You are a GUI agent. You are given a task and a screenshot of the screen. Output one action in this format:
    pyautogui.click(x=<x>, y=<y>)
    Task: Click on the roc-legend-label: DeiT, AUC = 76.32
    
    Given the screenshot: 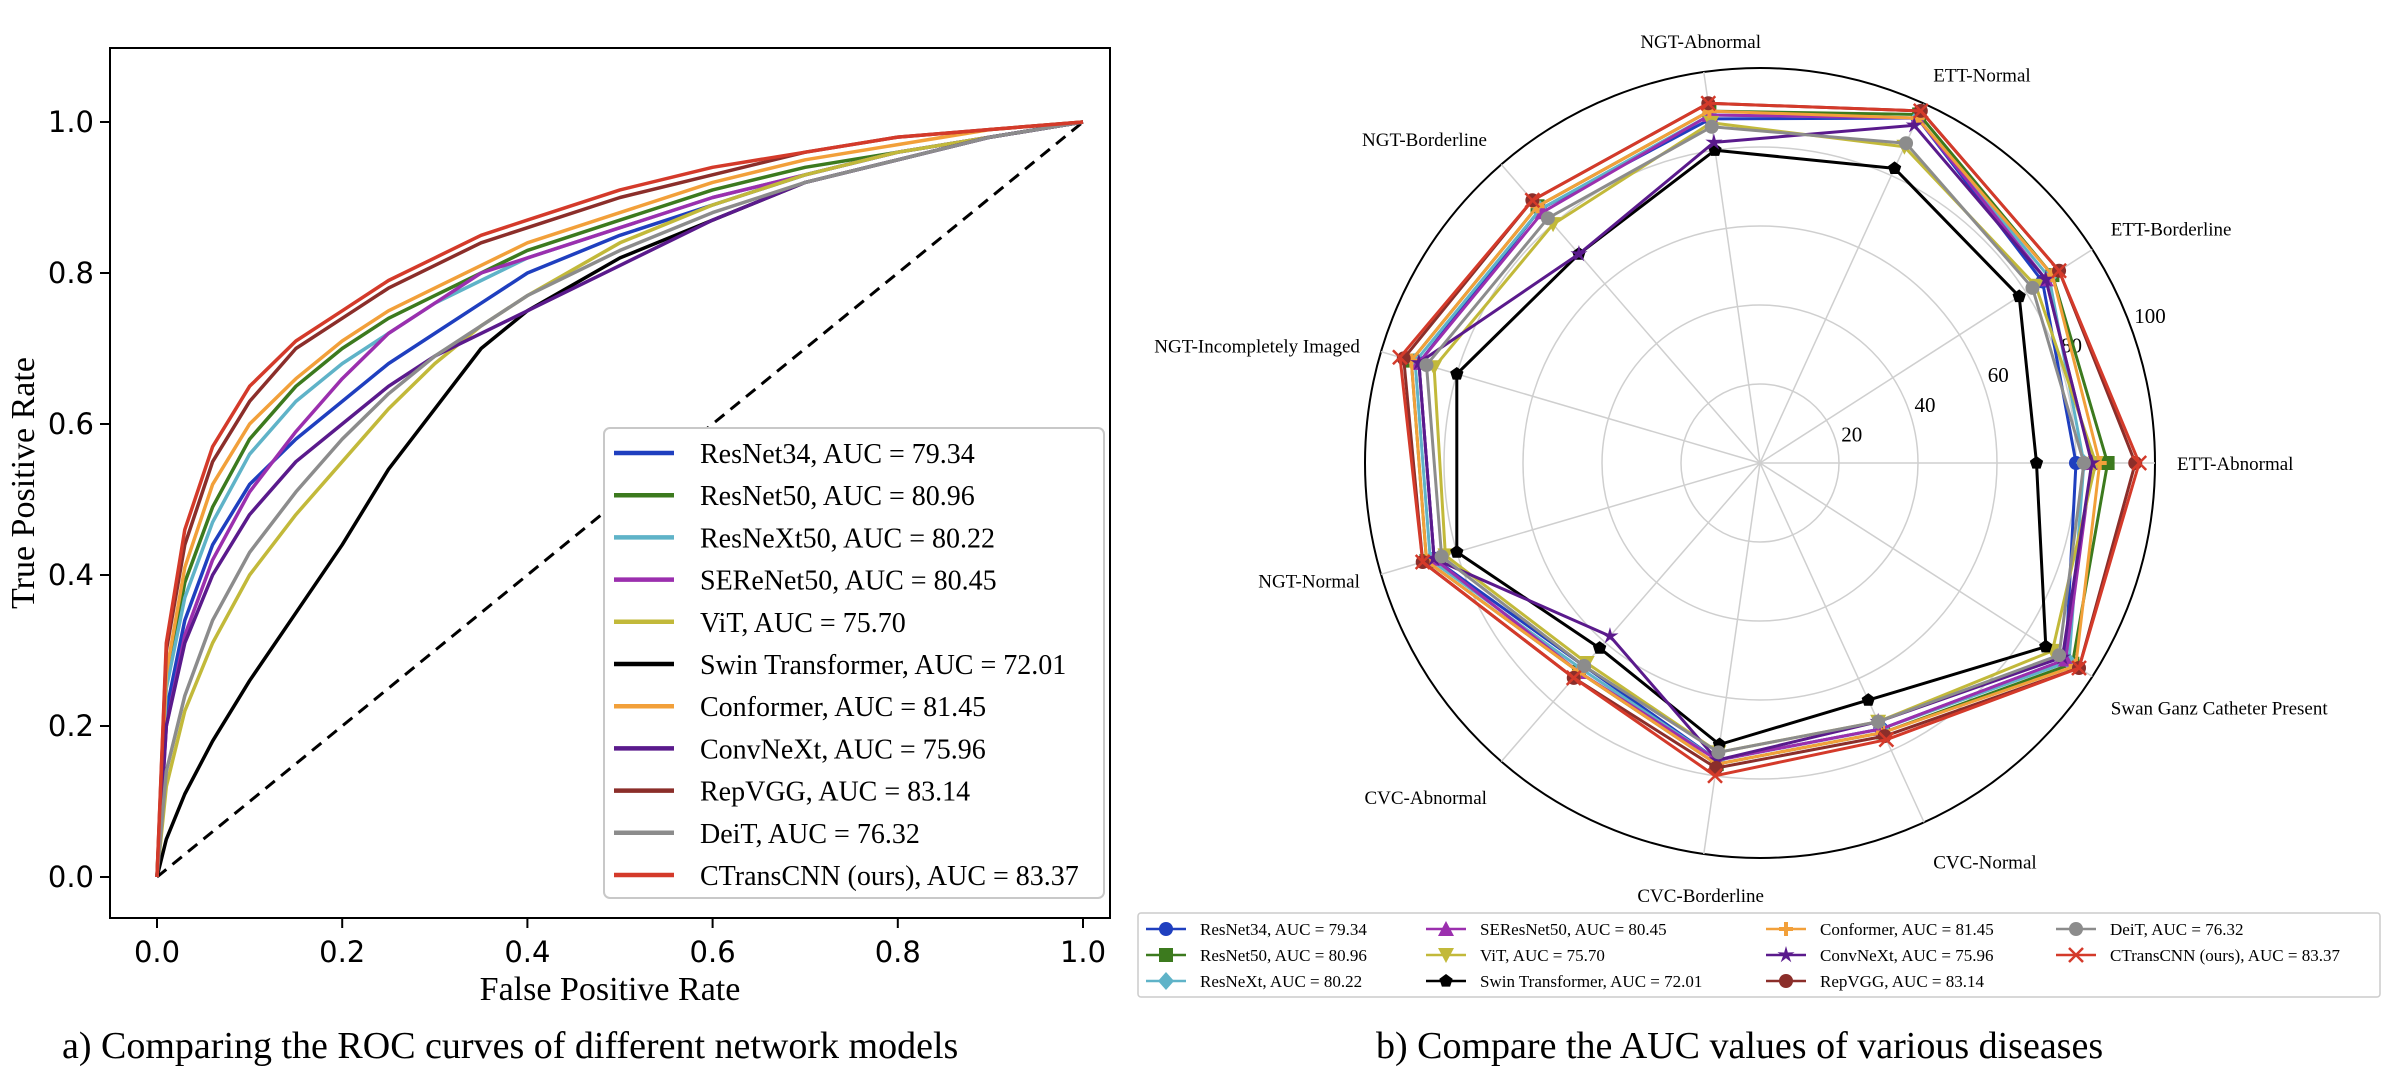 What is the action you would take?
    pyautogui.click(x=810, y=834)
    